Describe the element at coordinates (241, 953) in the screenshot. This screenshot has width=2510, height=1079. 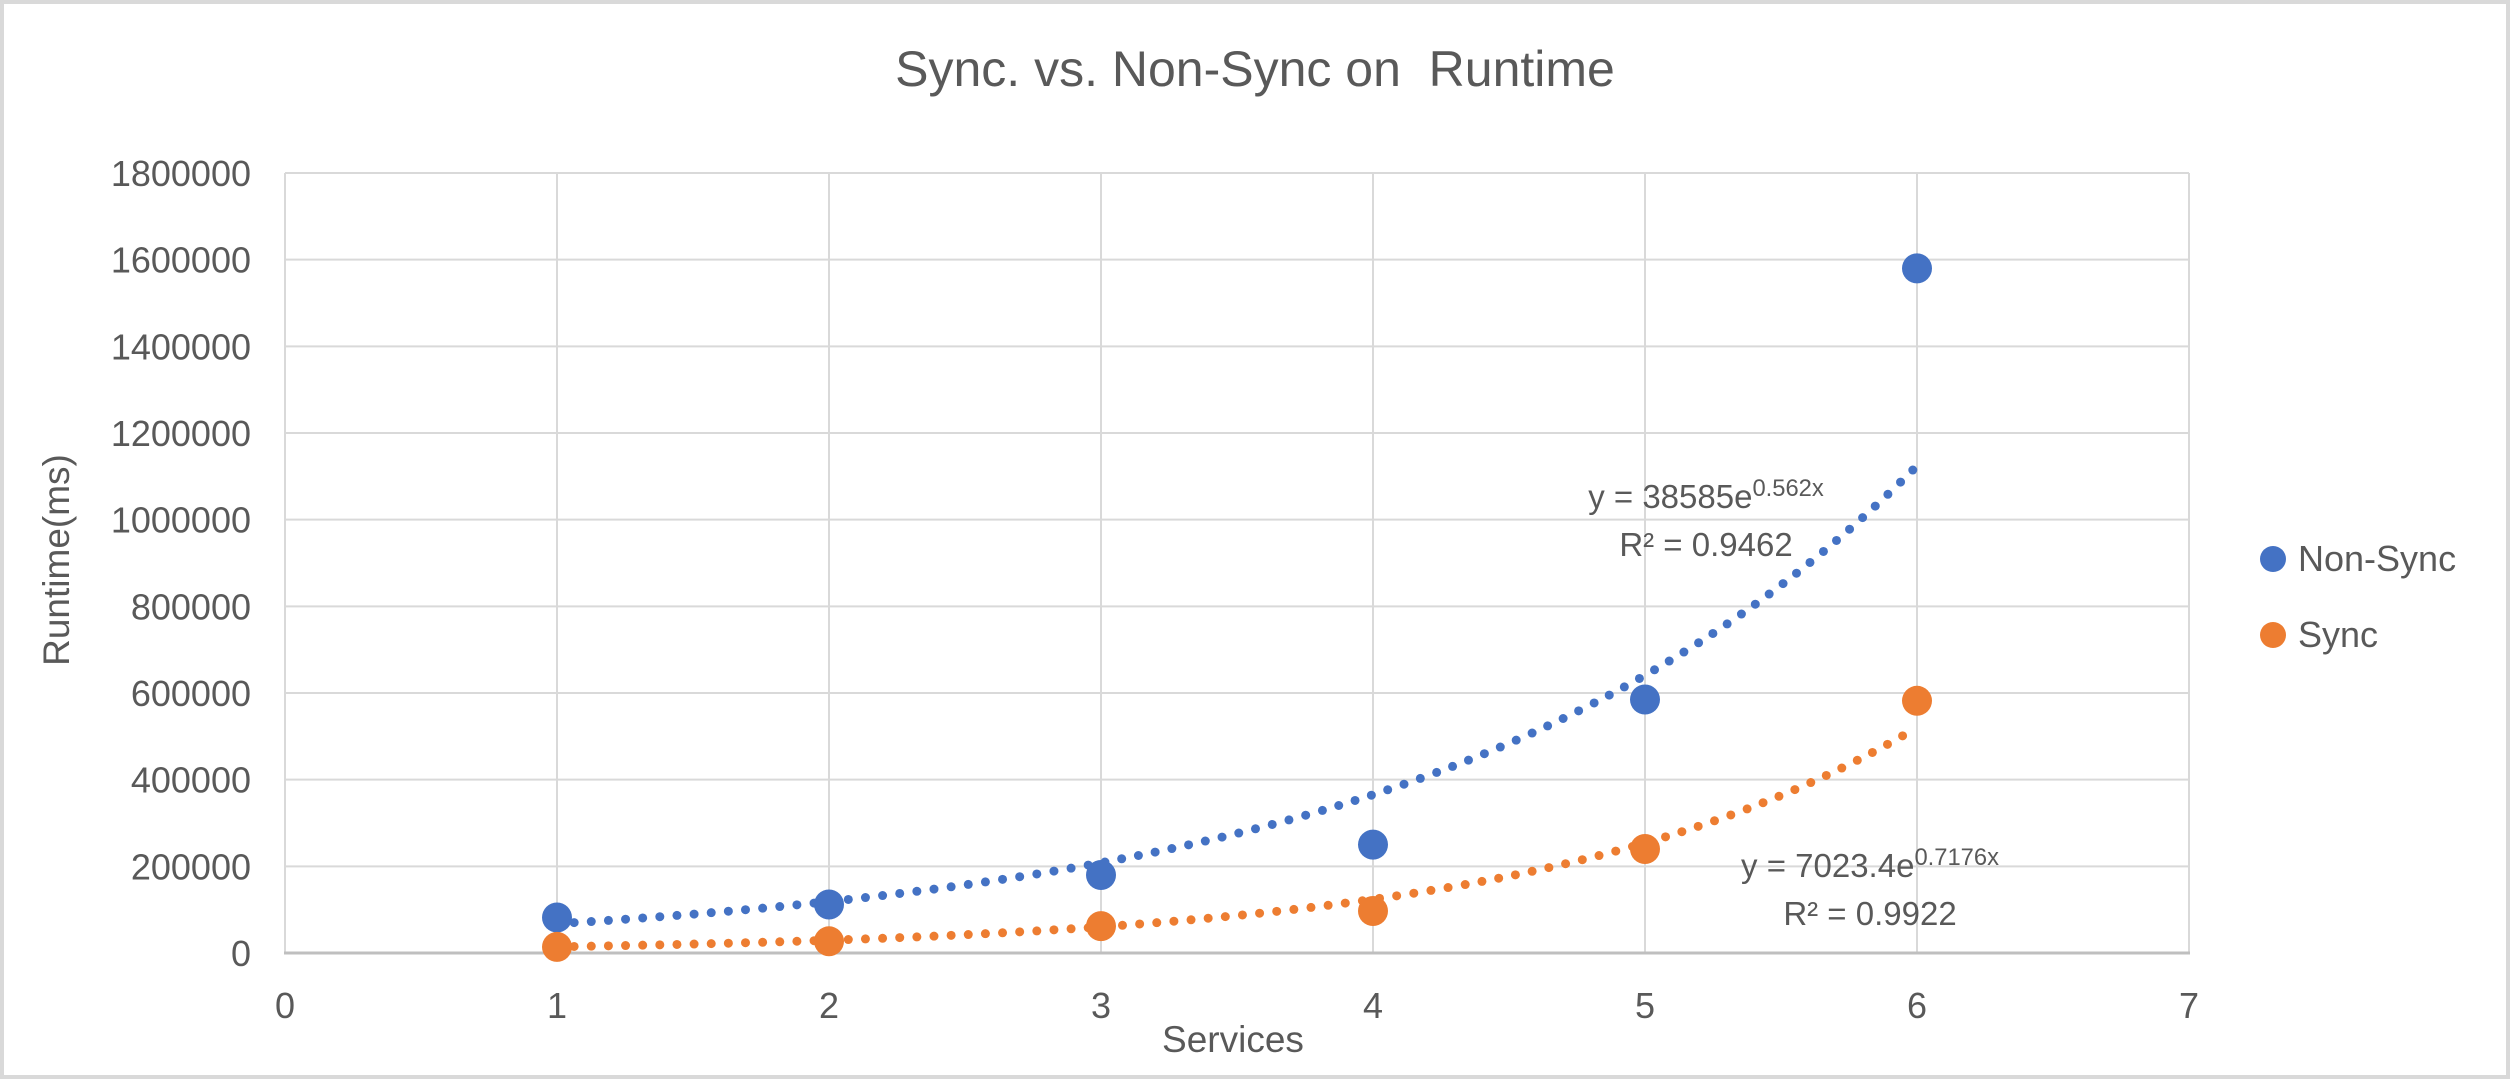
I see `y-tick-label: 0` at that location.